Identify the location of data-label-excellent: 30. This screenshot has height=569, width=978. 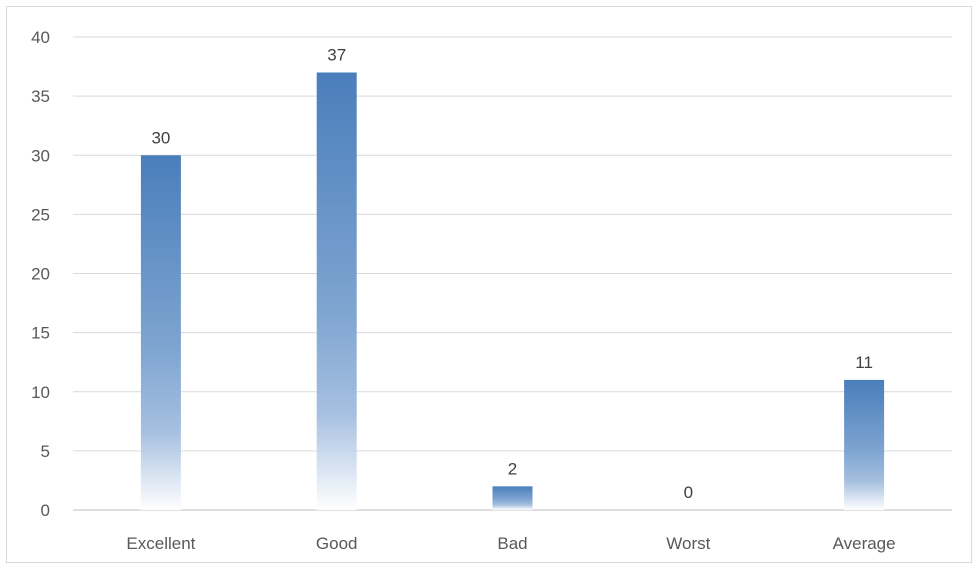
(160, 137).